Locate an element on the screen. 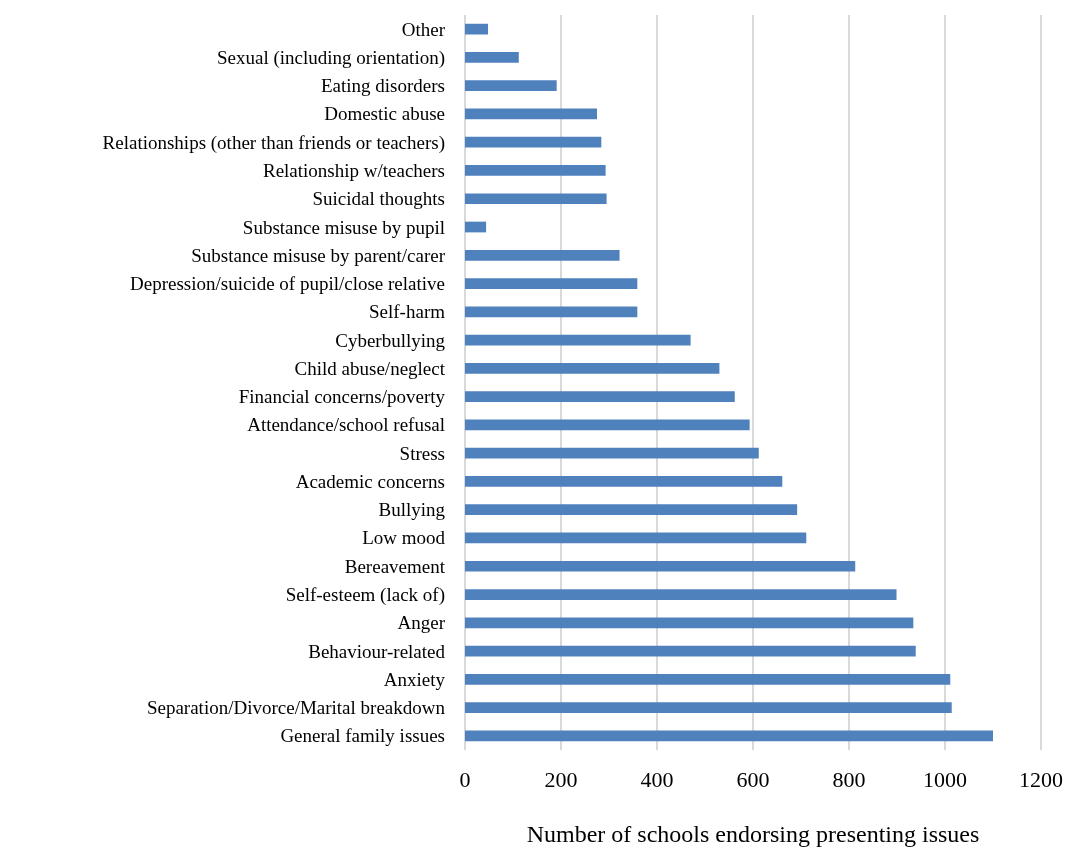 The image size is (1082, 854). y-tick-label: Low mood is located at coordinates (404, 538).